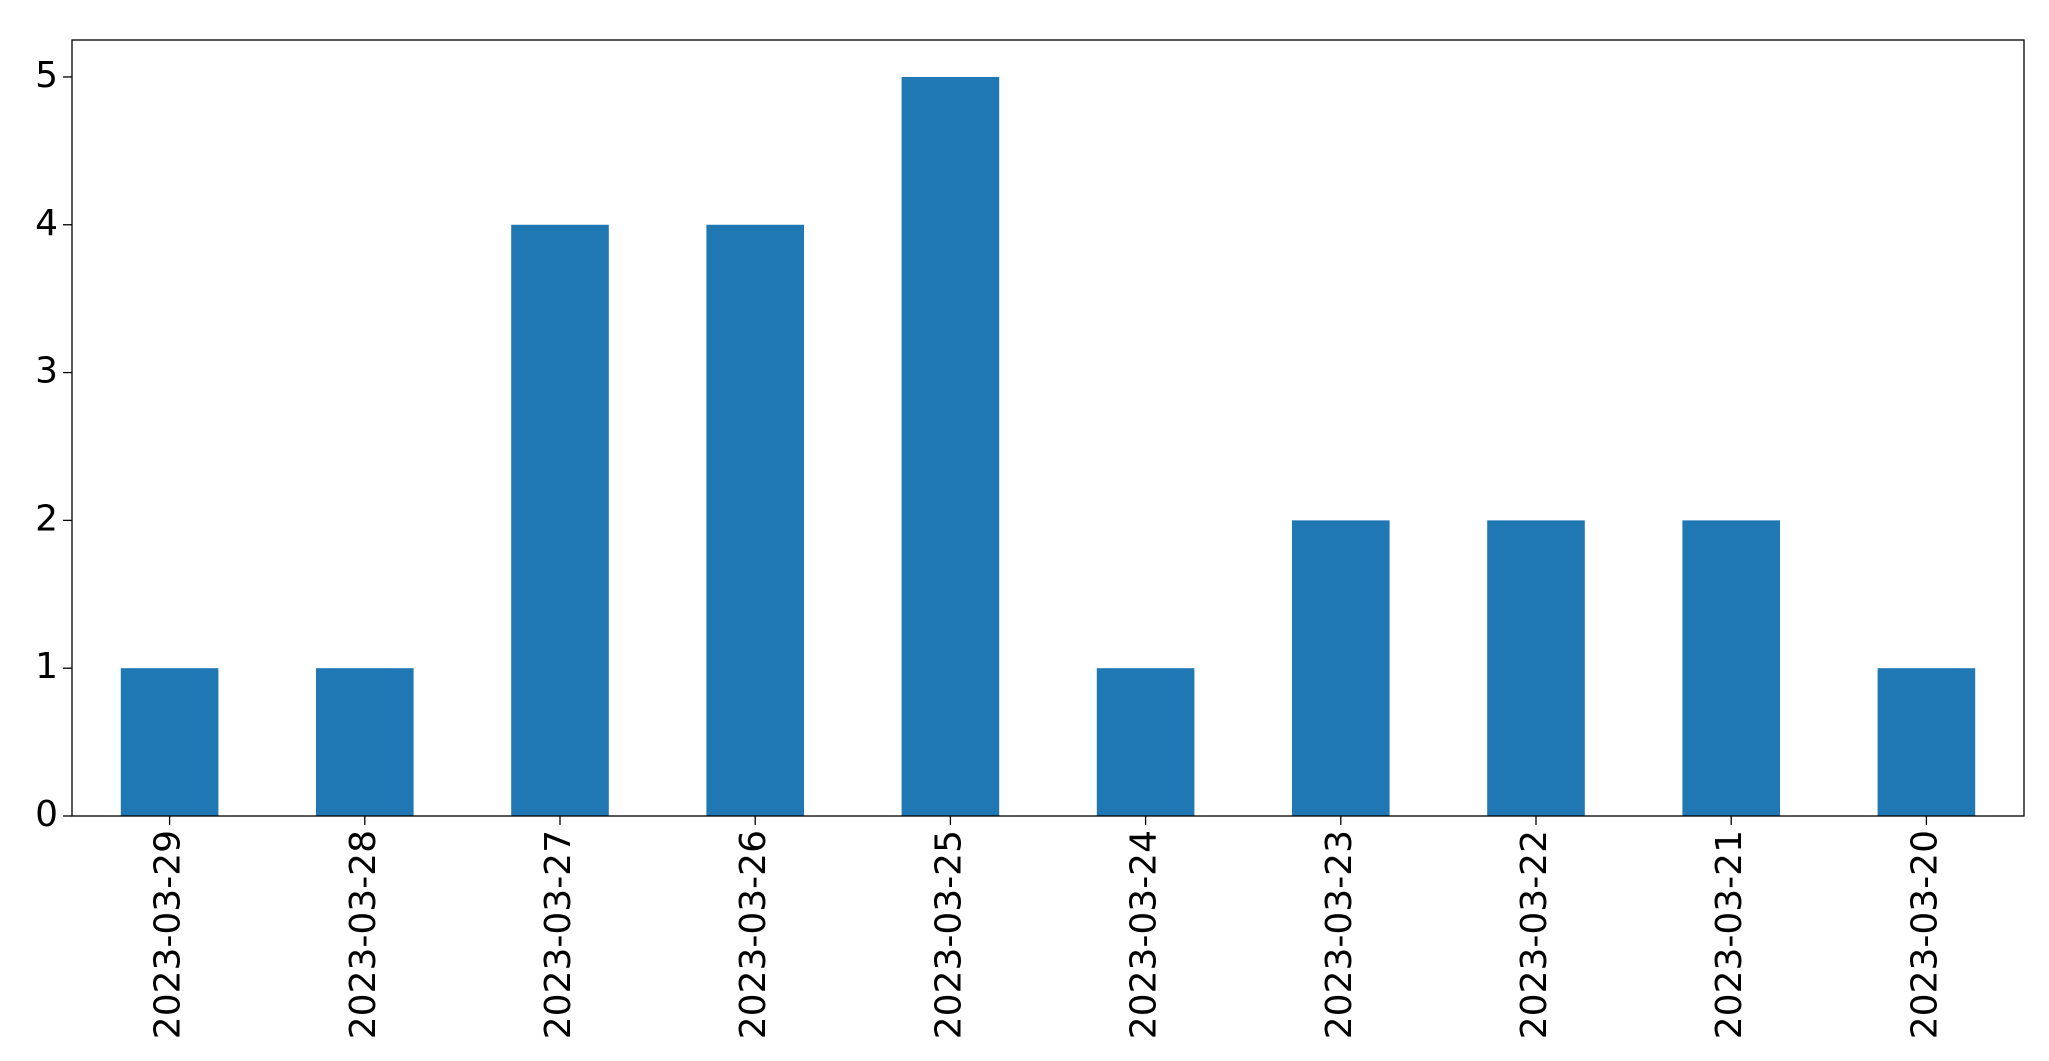 This screenshot has width=2049, height=1061. Describe the element at coordinates (1339, 934) in the screenshot. I see `x-tick-label: 2023-03-23` at that location.